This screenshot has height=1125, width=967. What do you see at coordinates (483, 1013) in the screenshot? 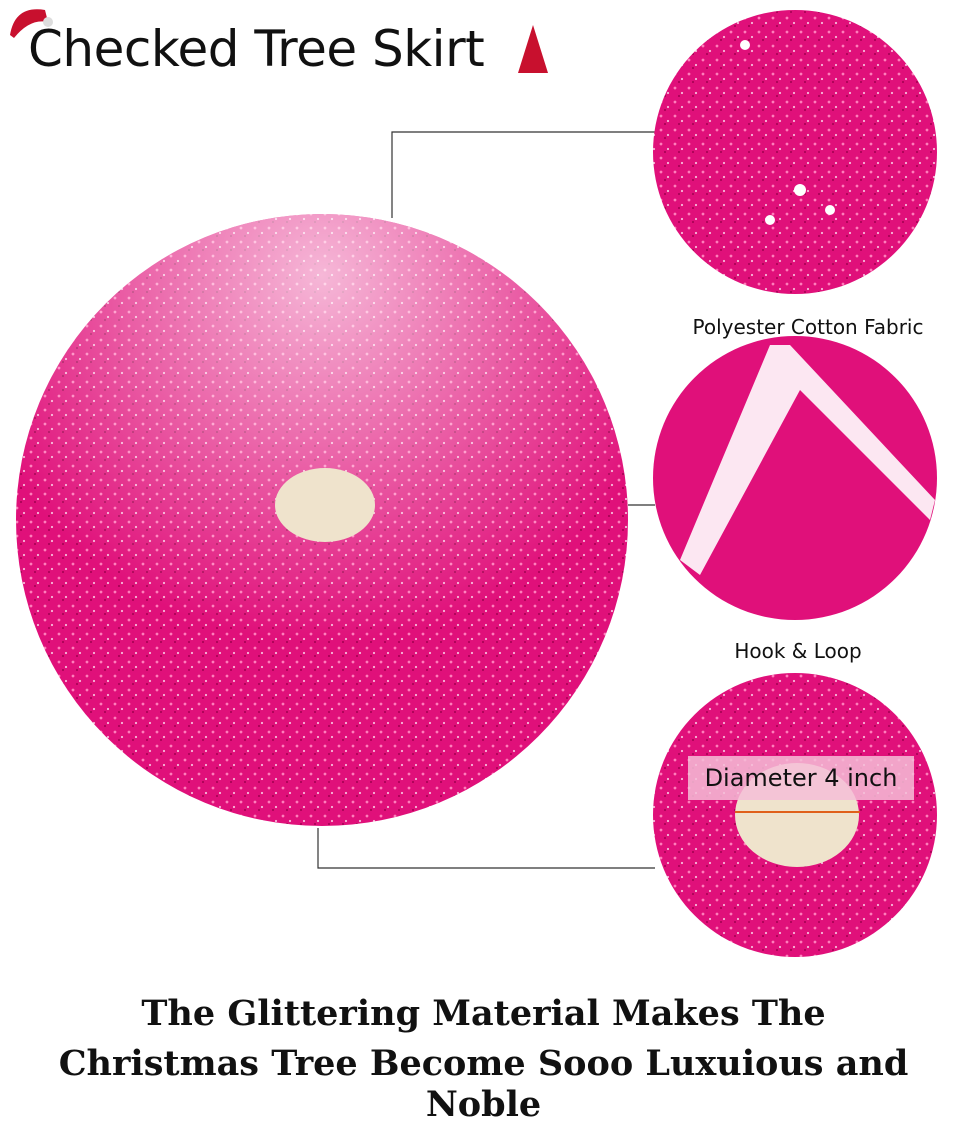
I see `caption-line-1: The Glittering Material Makes The` at bounding box center [483, 1013].